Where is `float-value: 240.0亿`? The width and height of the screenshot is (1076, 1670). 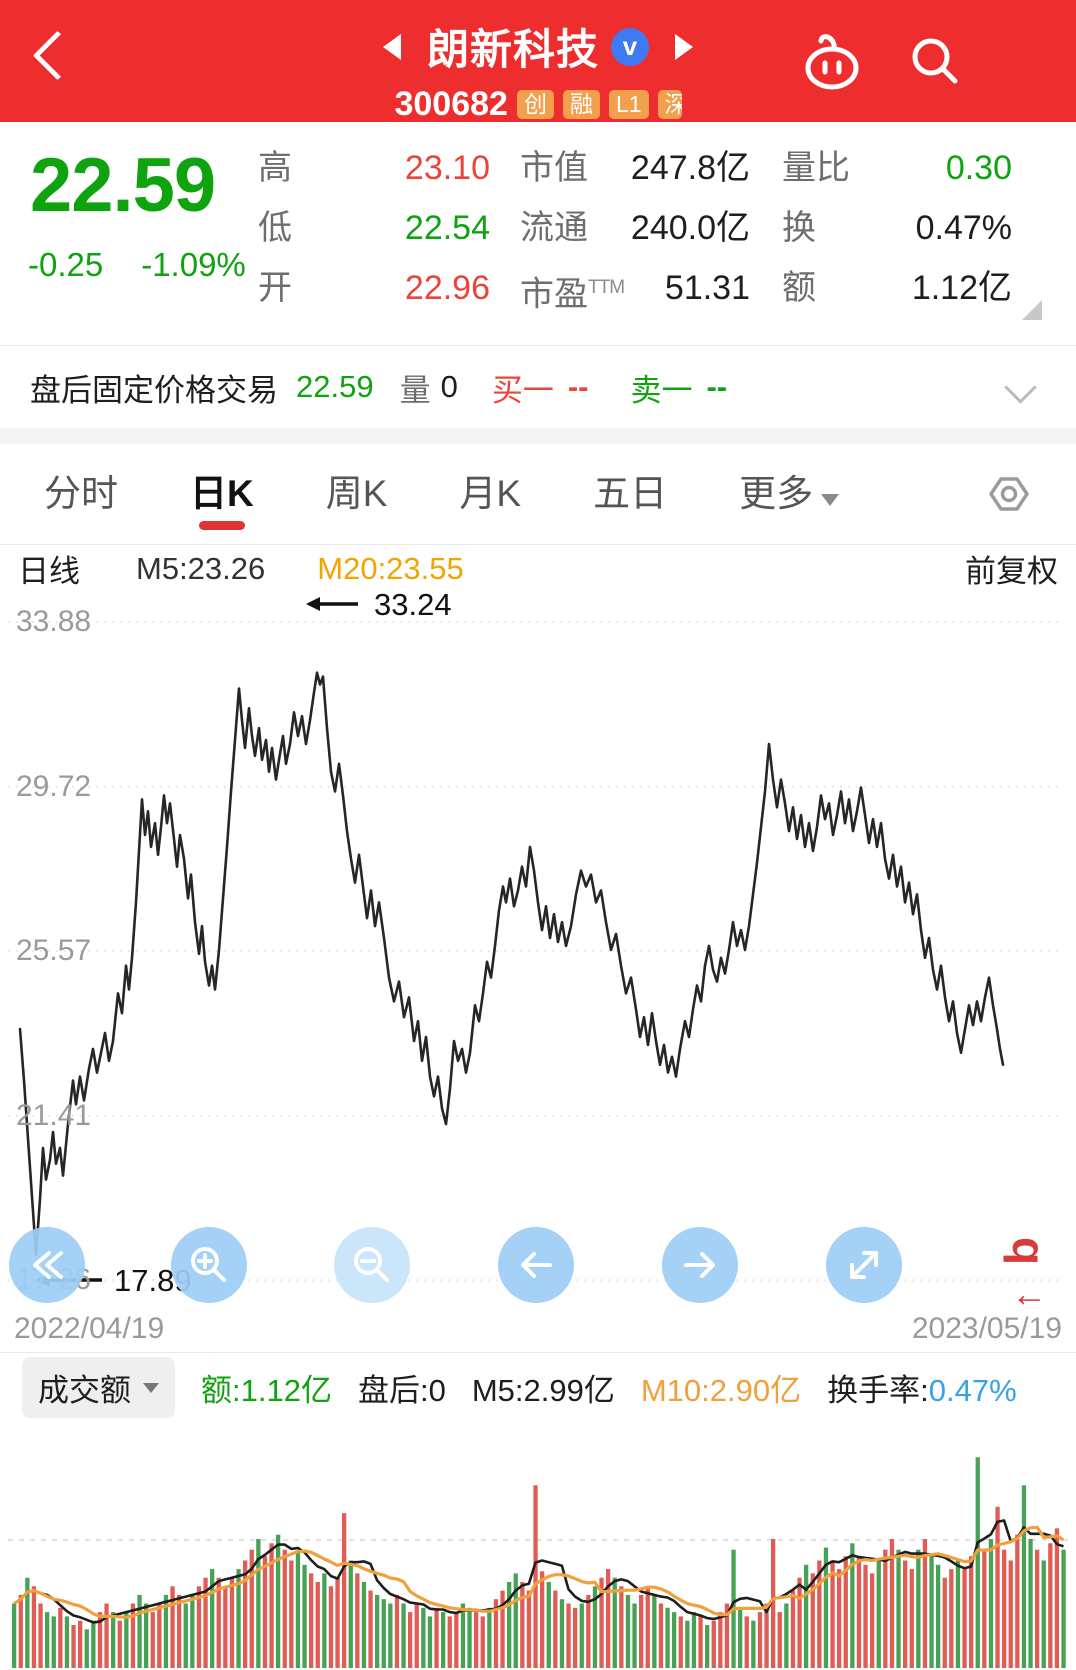
float-value: 240.0亿 is located at coordinates (690, 228).